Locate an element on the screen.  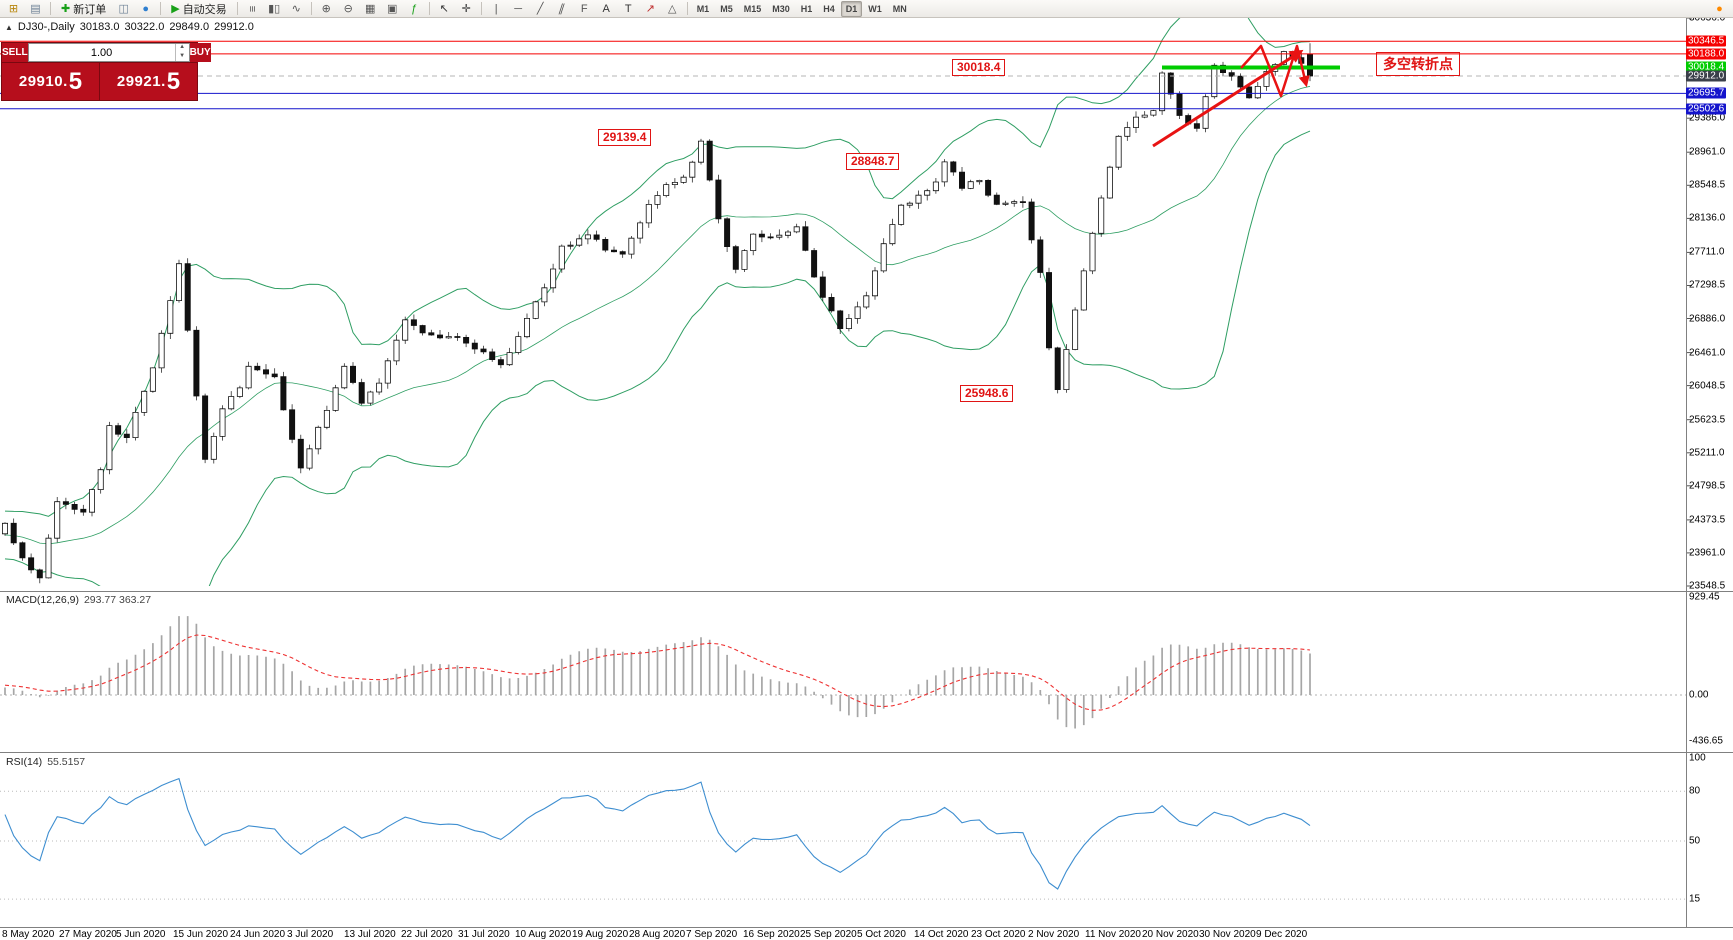
fibonacci-button: F is located at coordinates (584, 9).